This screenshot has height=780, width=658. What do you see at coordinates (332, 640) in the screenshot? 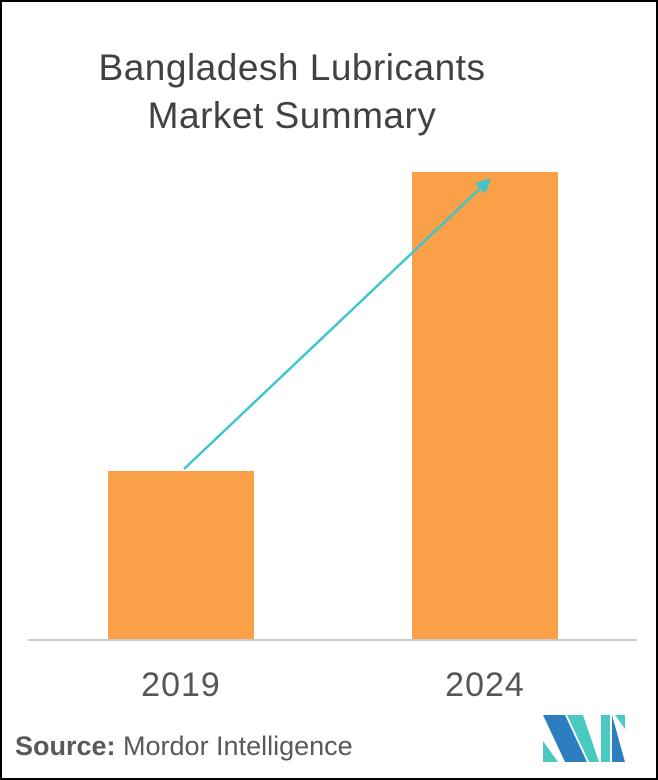
I see `x-axis-line` at bounding box center [332, 640].